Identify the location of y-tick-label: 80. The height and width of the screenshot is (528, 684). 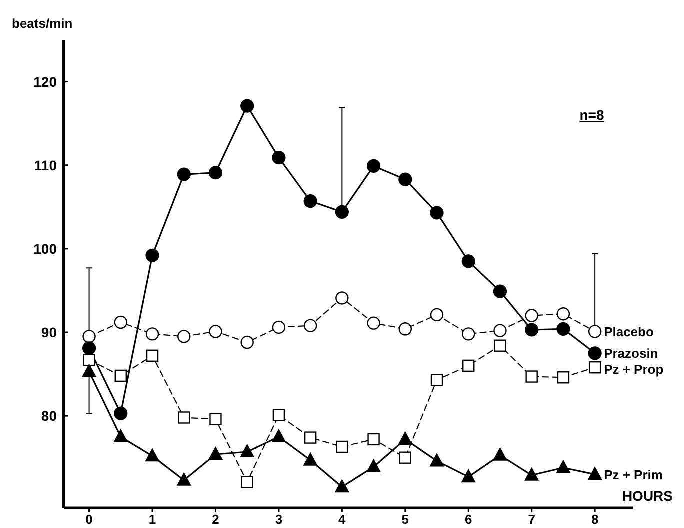
(49, 416).